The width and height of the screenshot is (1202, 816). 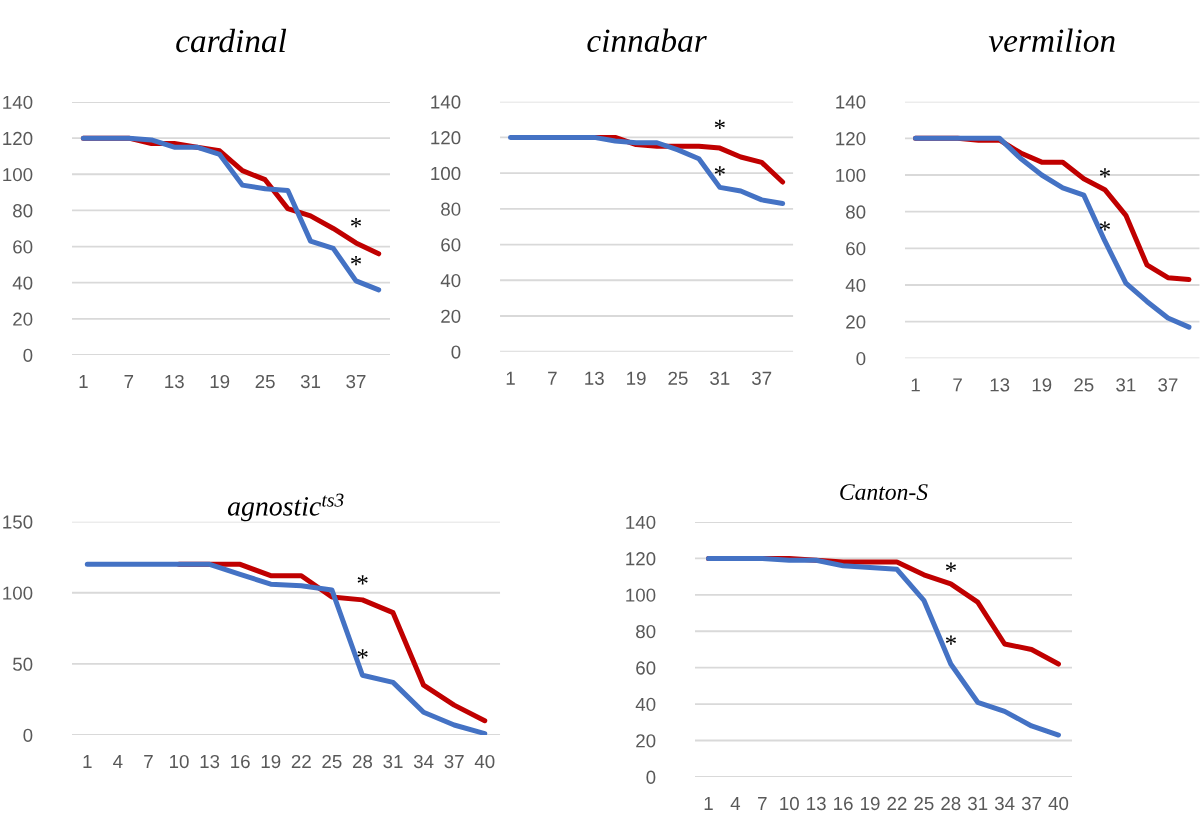 What do you see at coordinates (285, 507) in the screenshot?
I see `chart-title: agnostic$^{ts3}$` at bounding box center [285, 507].